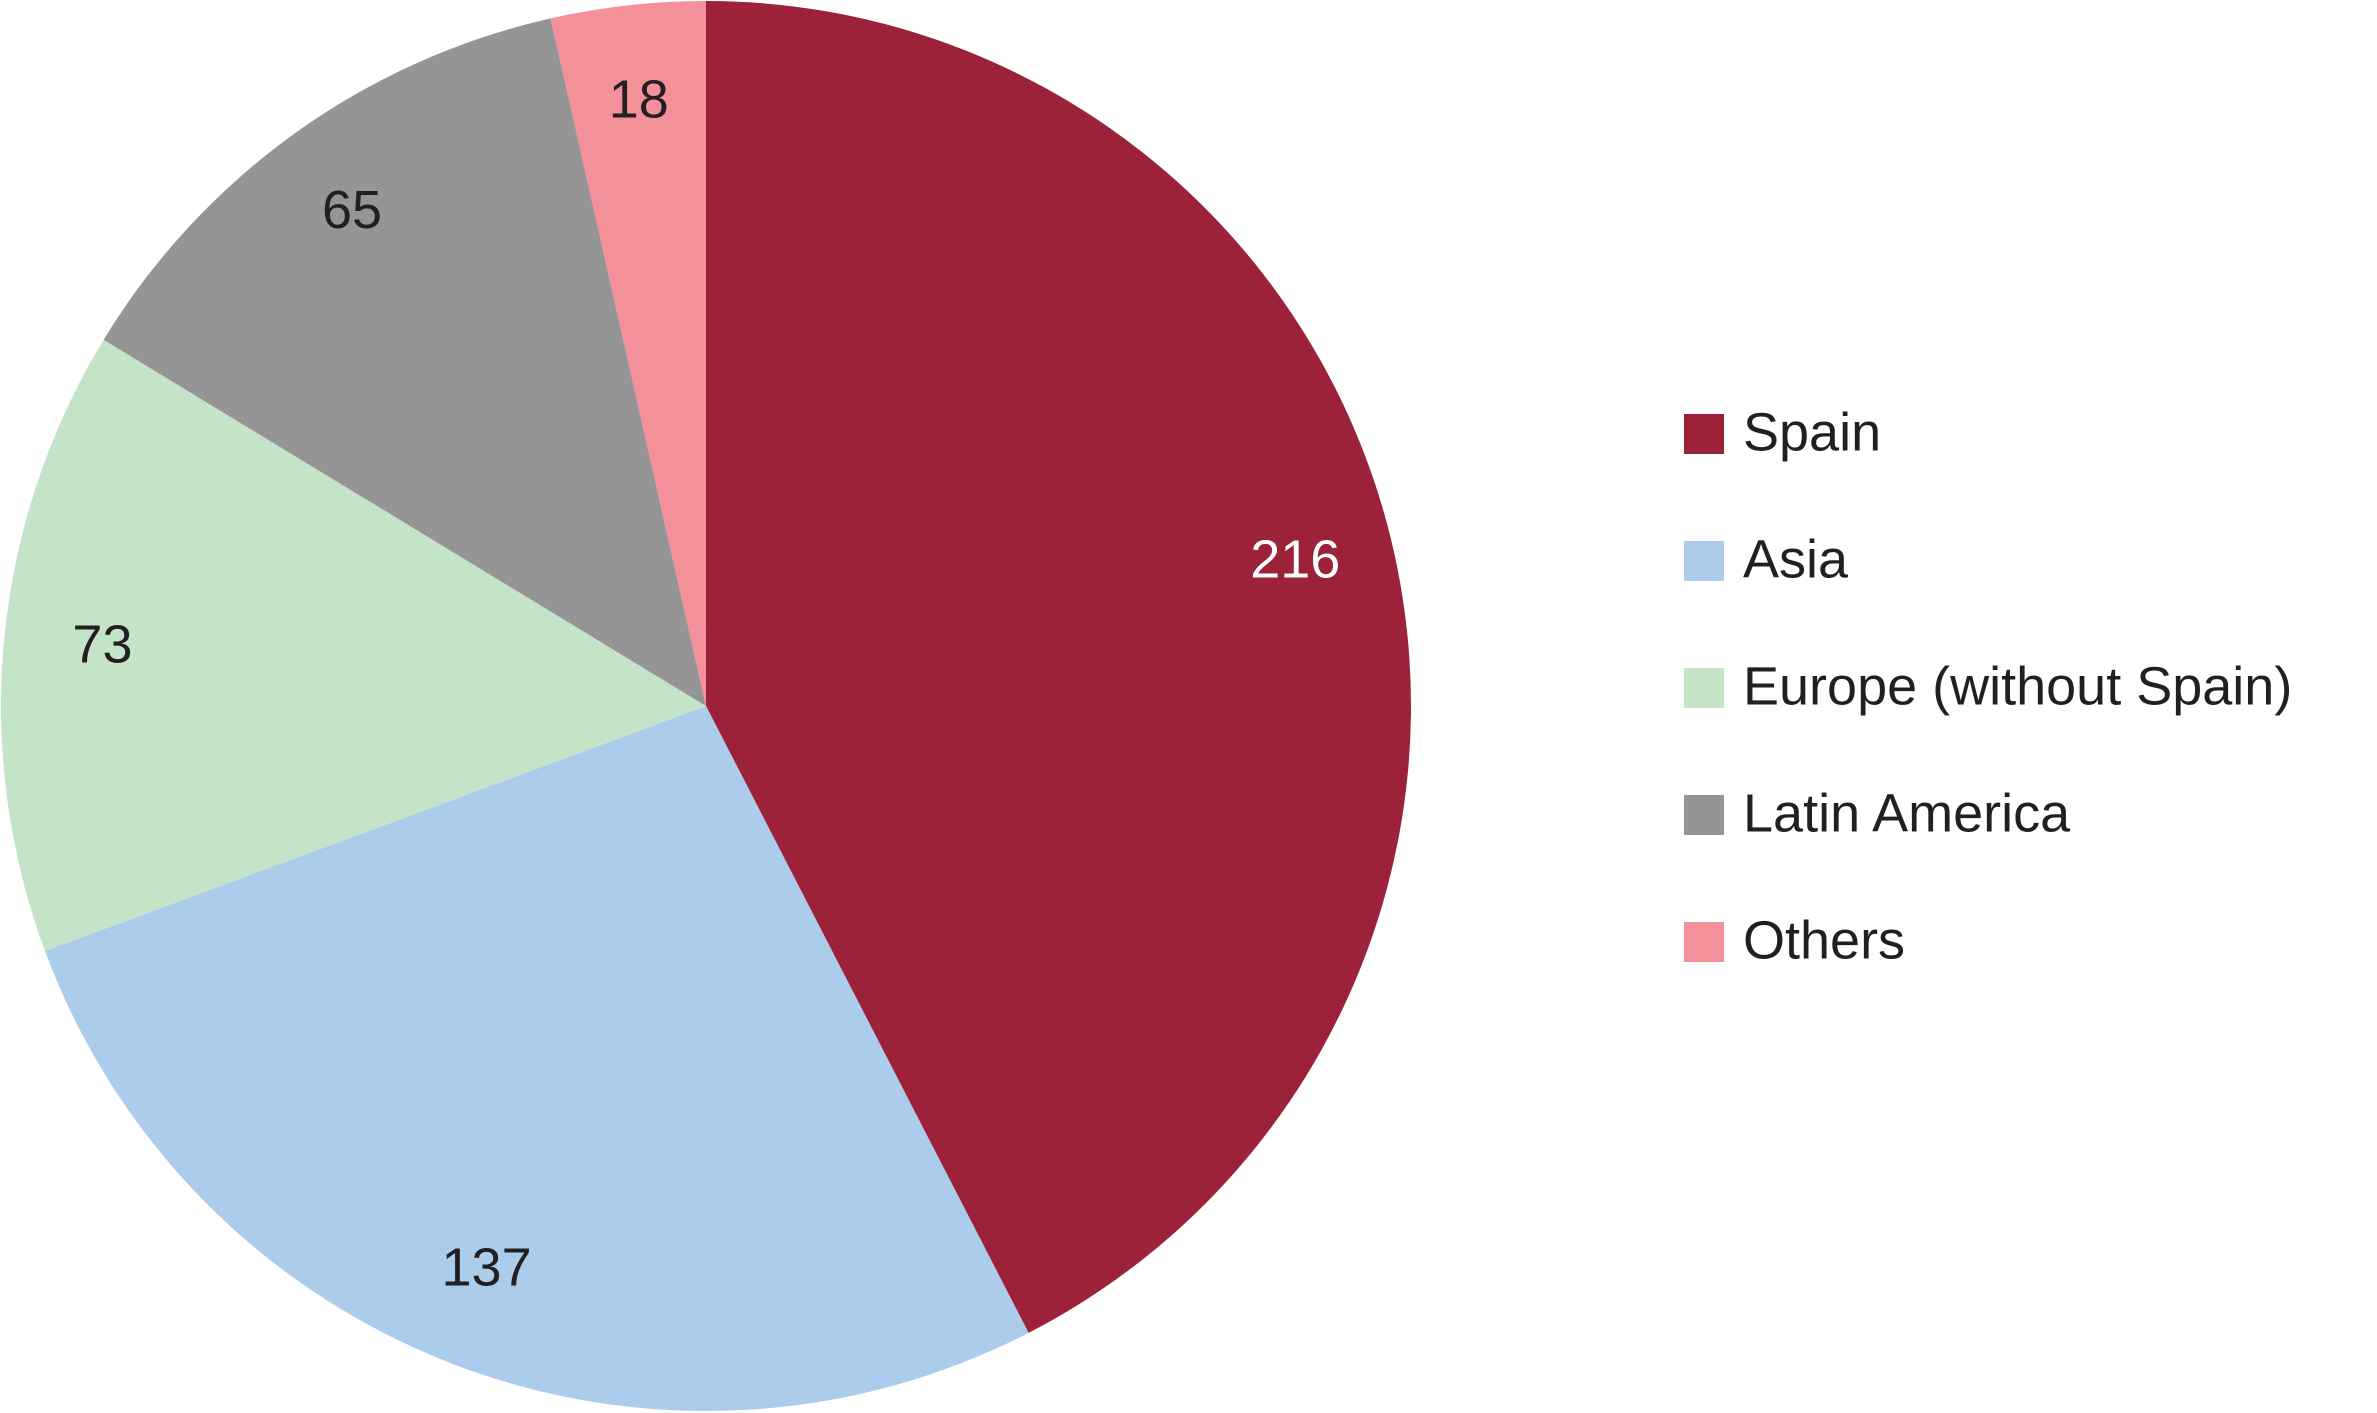 Image resolution: width=2377 pixels, height=1413 pixels. What do you see at coordinates (102, 644) in the screenshot?
I see `data-label: 73` at bounding box center [102, 644].